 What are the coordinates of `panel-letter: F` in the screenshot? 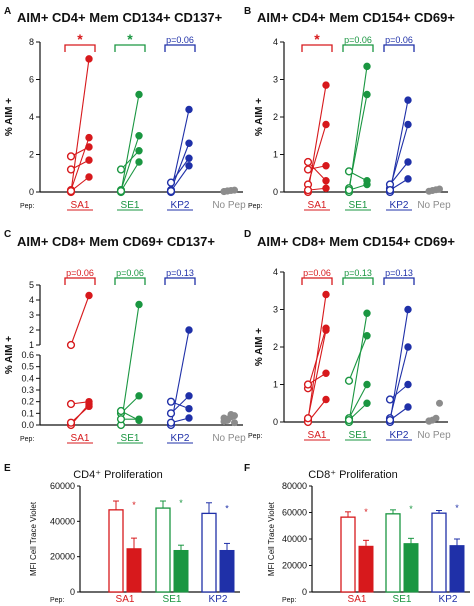 It's located at (247, 468).